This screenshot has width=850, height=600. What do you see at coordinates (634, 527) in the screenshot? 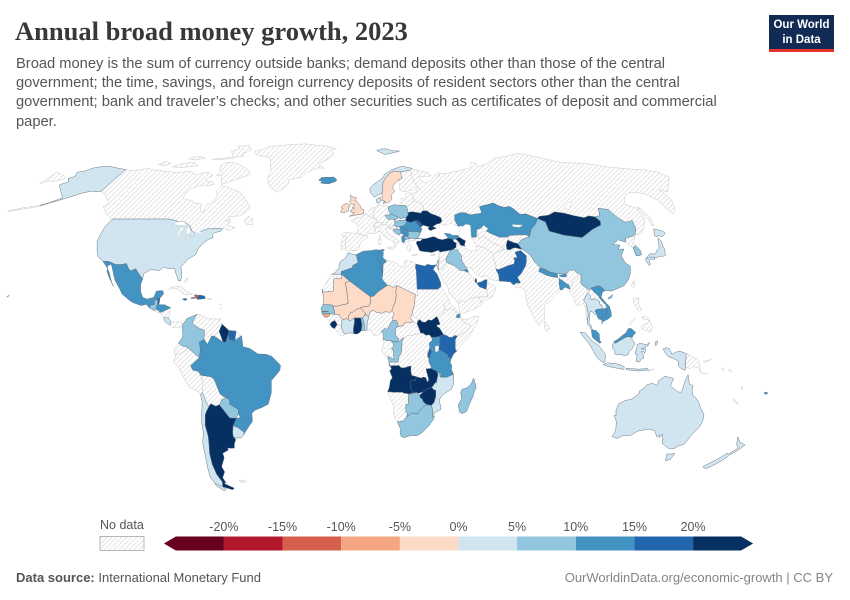
I see `svg-text: 15%` at bounding box center [634, 527].